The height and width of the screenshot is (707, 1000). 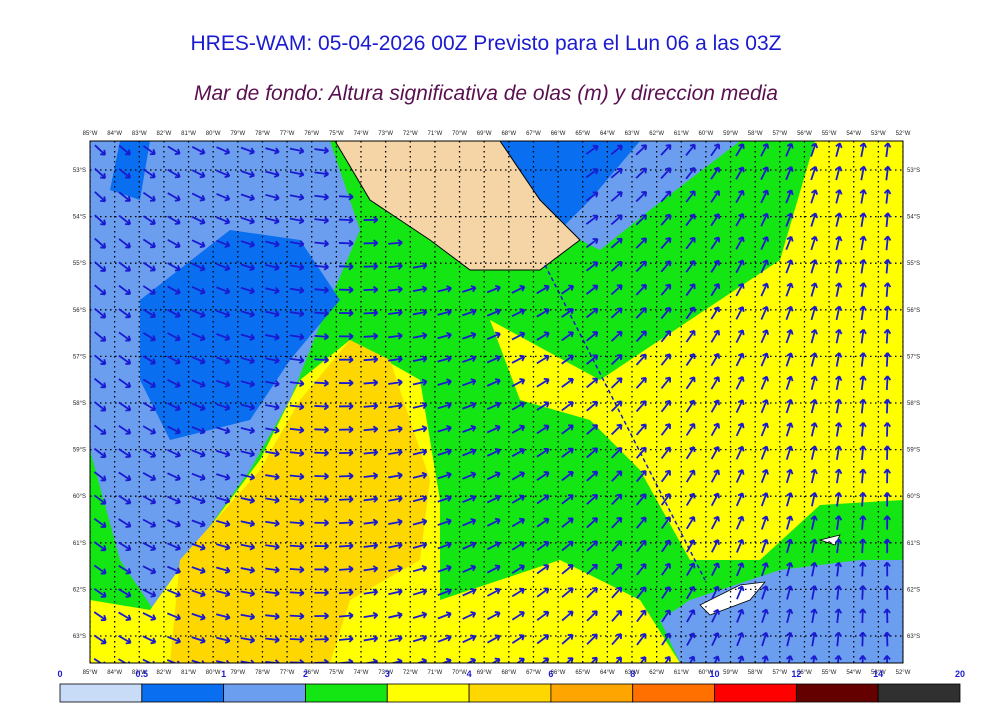 What do you see at coordinates (913, 590) in the screenshot?
I see `lat-label: 62°S` at bounding box center [913, 590].